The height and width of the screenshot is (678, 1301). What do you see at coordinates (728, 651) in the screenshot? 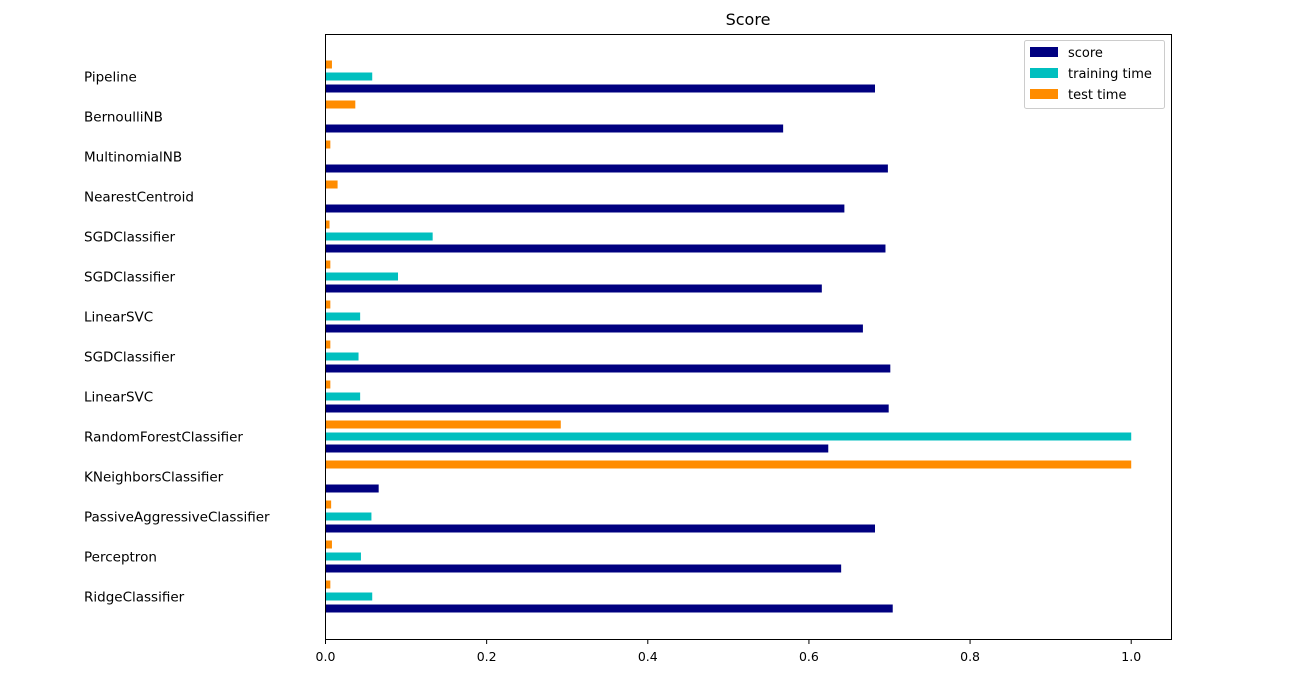
I see `x-axis: 0.0 0.2 0.4 0.6 0.8 1.0` at bounding box center [728, 651].